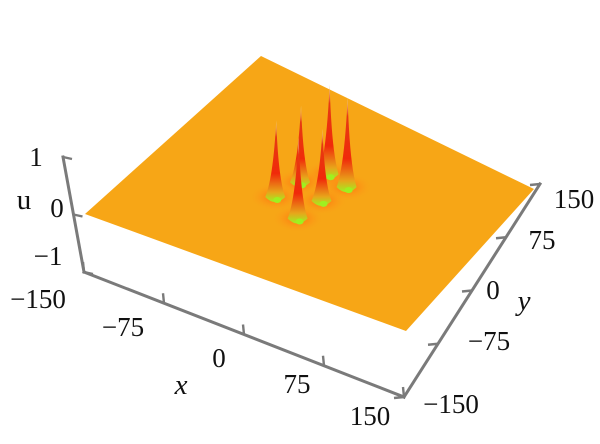 The height and width of the screenshot is (444, 600). I want to click on x-tick-label-150: 150, so click(370, 416).